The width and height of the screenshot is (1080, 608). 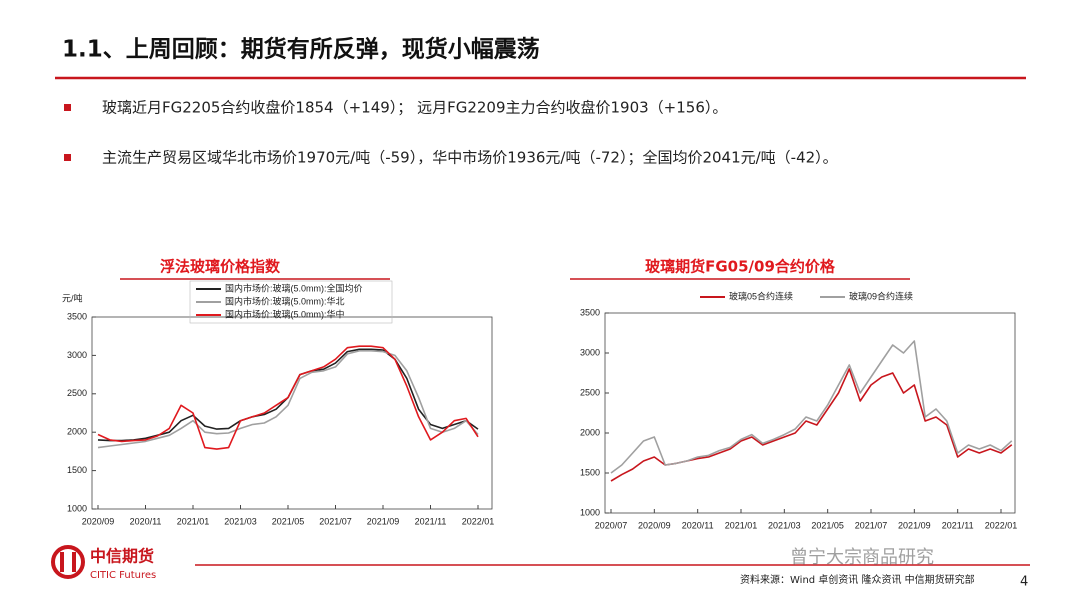 What do you see at coordinates (740, 267) in the screenshot?
I see `chart-title: 玻璃期货FG05/09合约价格` at bounding box center [740, 267].